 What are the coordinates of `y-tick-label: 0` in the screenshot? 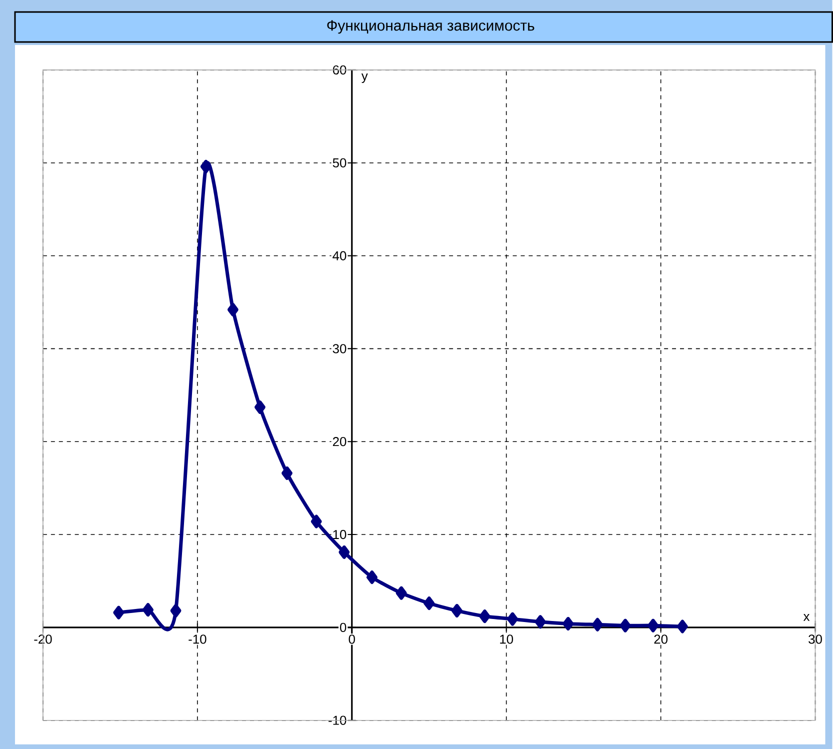 It's located at (343, 627).